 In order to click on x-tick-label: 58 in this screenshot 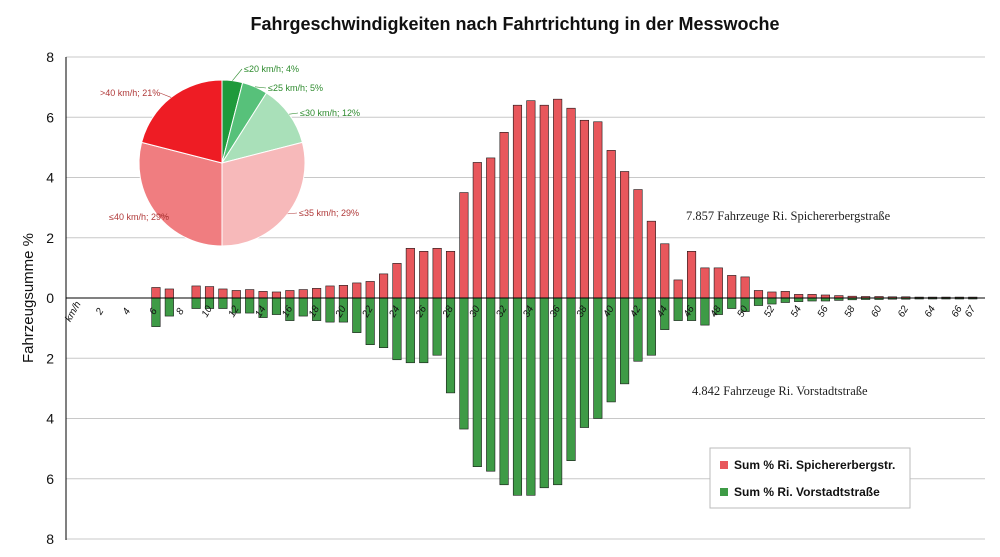, I will do `click(850, 312)`.